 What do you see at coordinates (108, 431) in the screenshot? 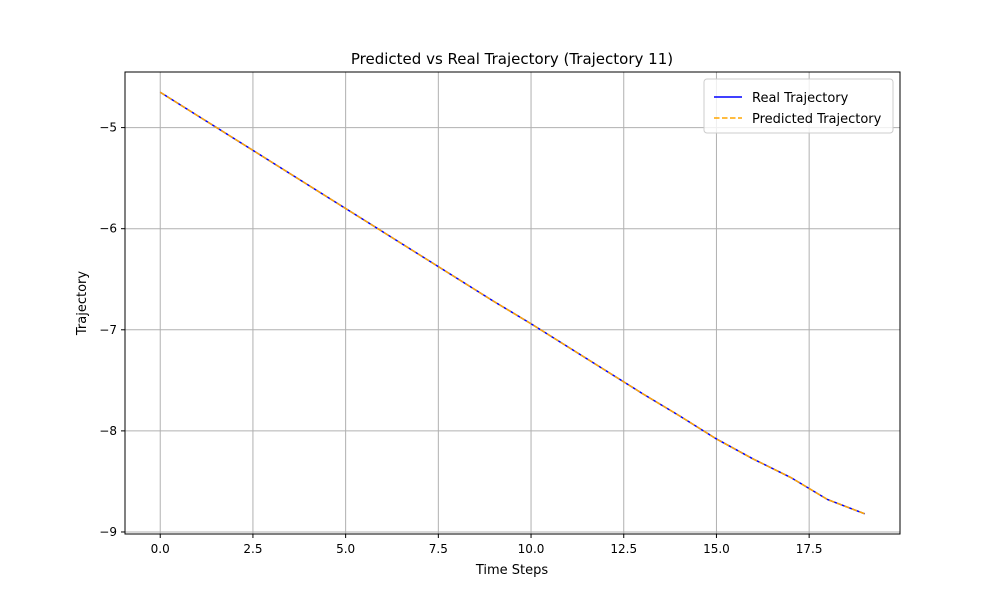
I see `y-tick-label: −8` at bounding box center [108, 431].